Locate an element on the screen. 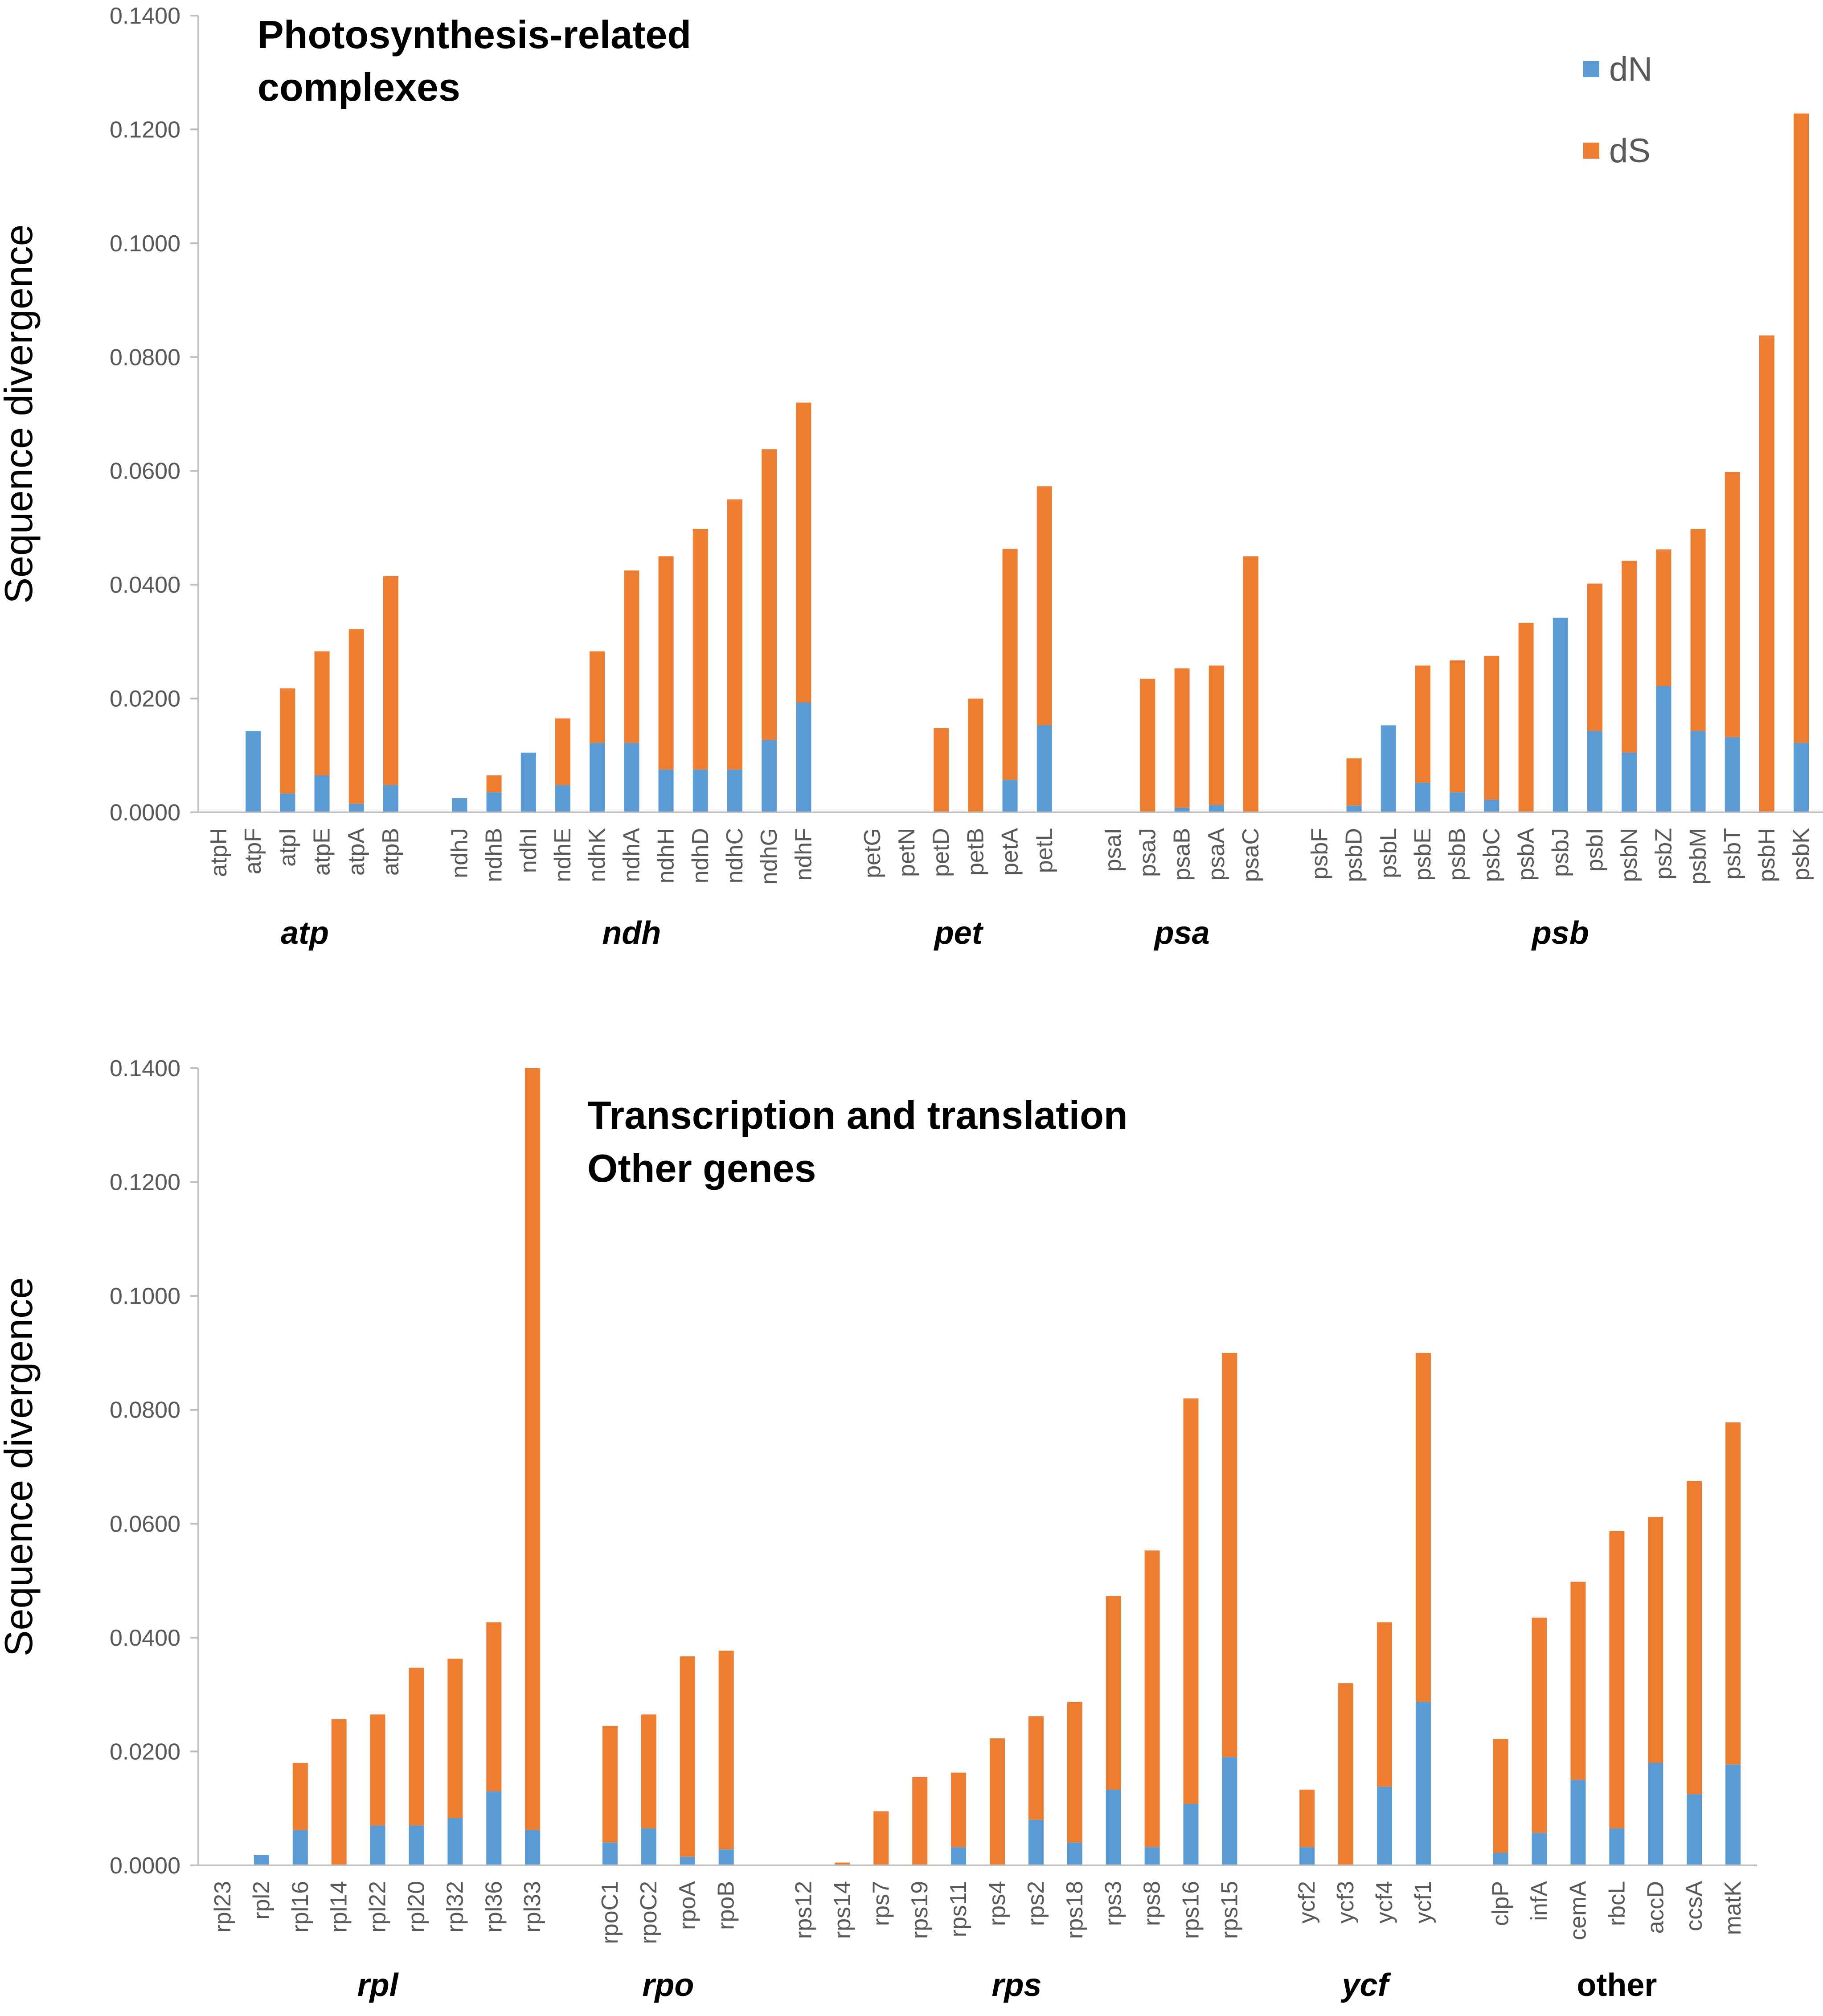  chart2-bar-dS-rps11 is located at coordinates (959, 1810).